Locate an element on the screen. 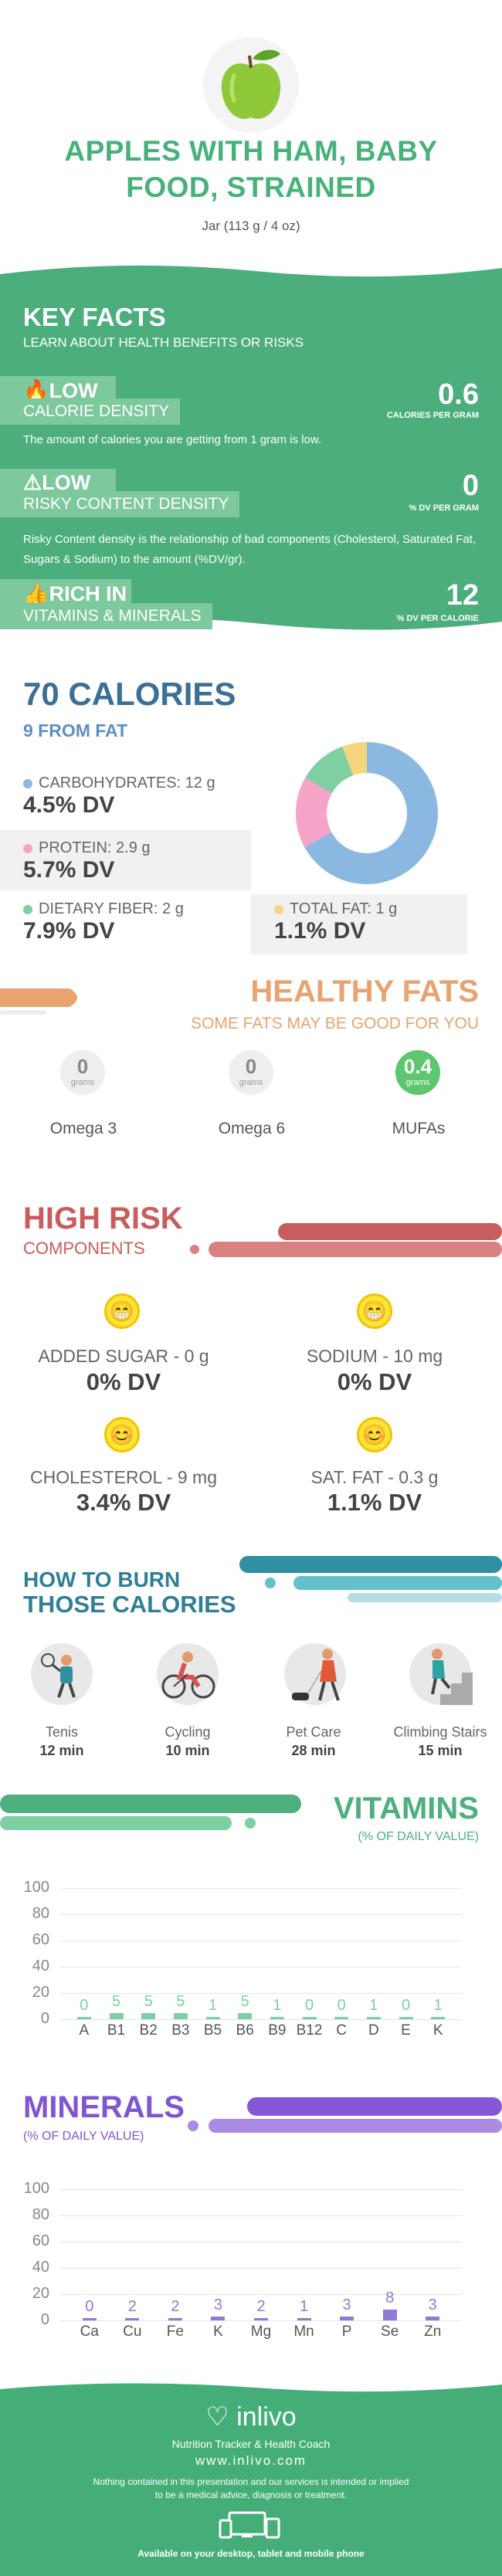  cycling-label: Cycling is located at coordinates (187, 1732).